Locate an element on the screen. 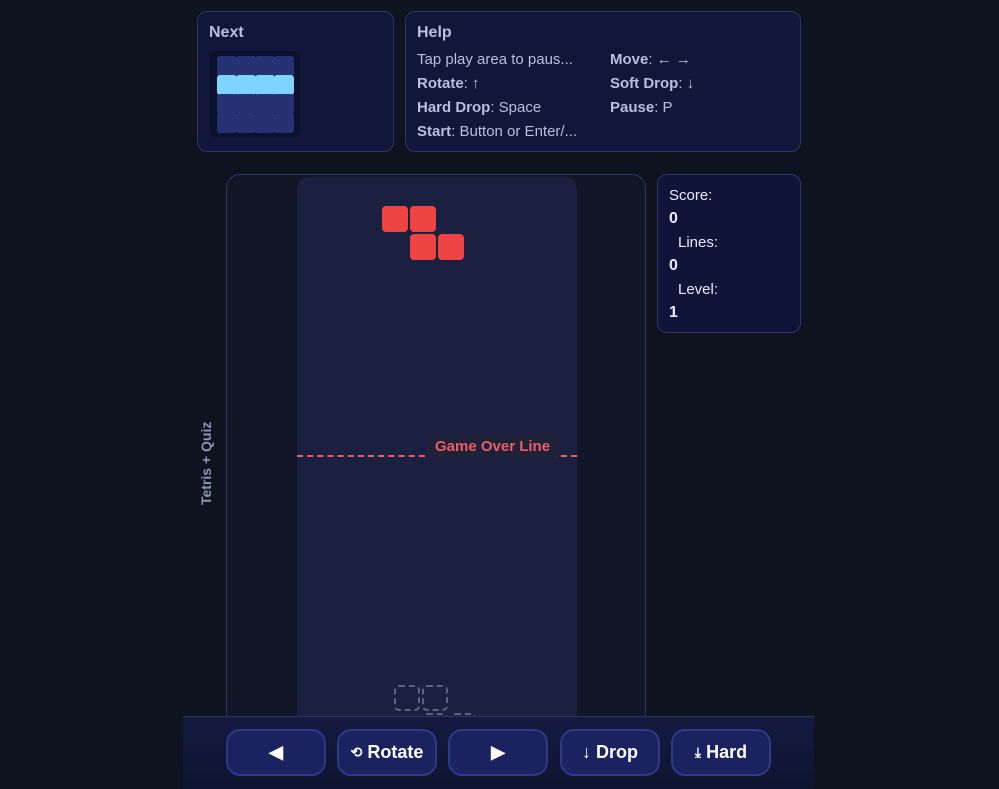 The width and height of the screenshot is (999, 789). level-value: 1 is located at coordinates (673, 312).